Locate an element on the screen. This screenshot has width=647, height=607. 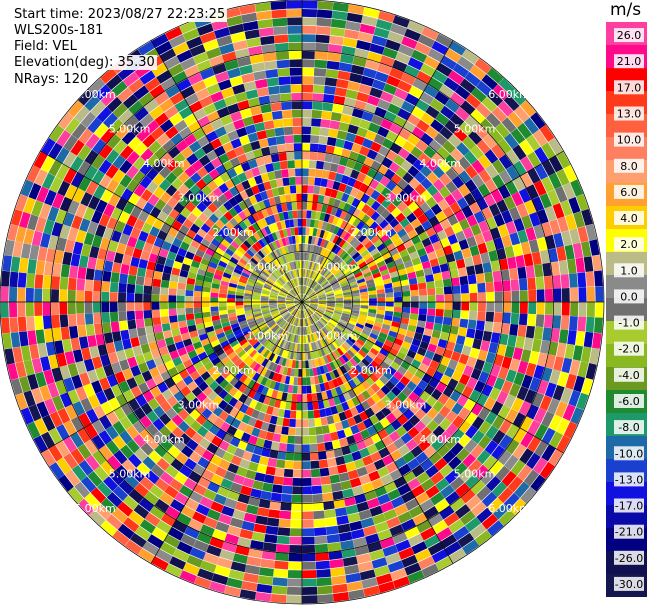
range-ring-label: 3.00km is located at coordinates (406, 405).